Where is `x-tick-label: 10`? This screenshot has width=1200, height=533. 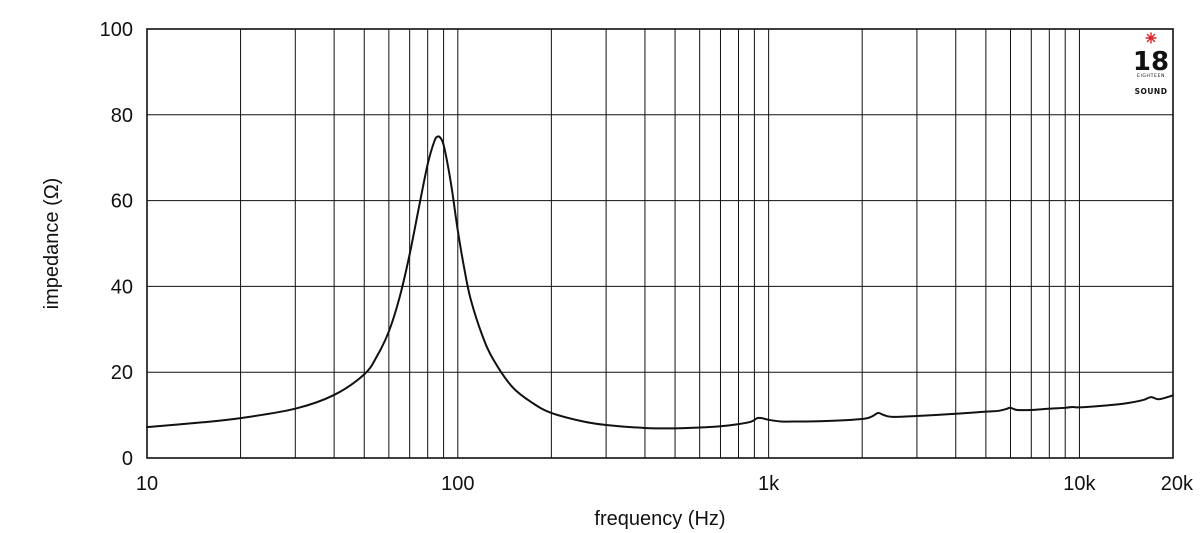
x-tick-label: 10 is located at coordinates (147, 484).